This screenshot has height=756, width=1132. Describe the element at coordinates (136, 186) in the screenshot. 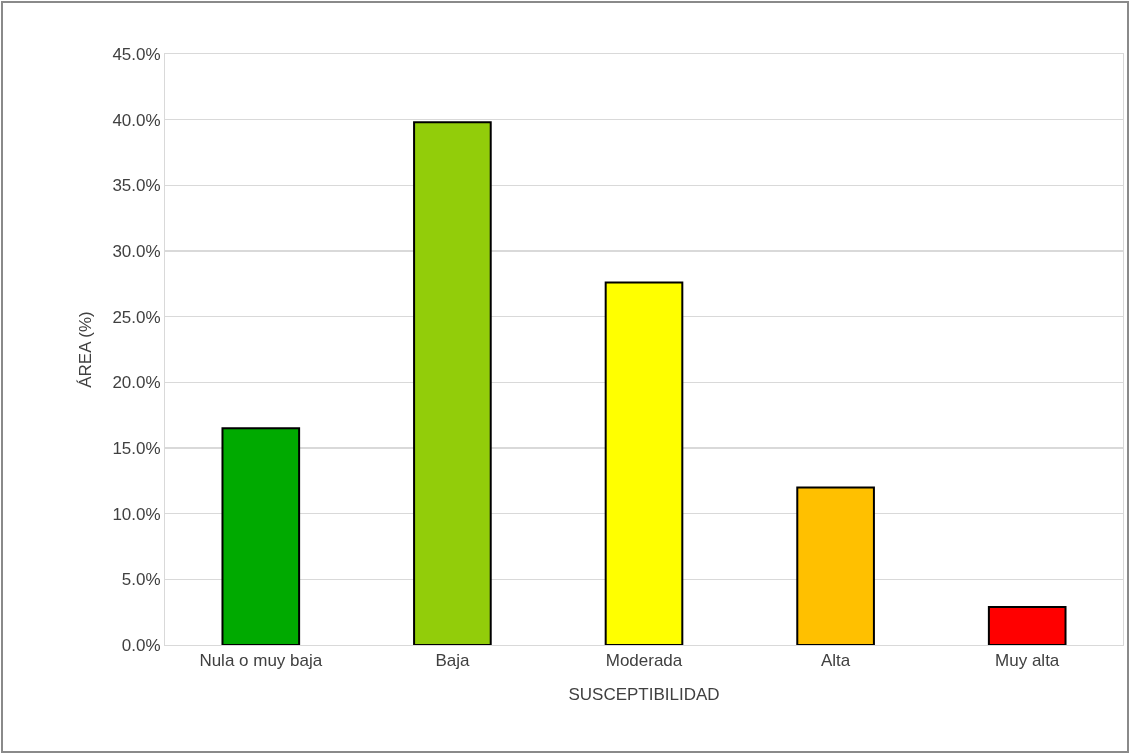

I see `y-tick-label: 35.0%` at that location.